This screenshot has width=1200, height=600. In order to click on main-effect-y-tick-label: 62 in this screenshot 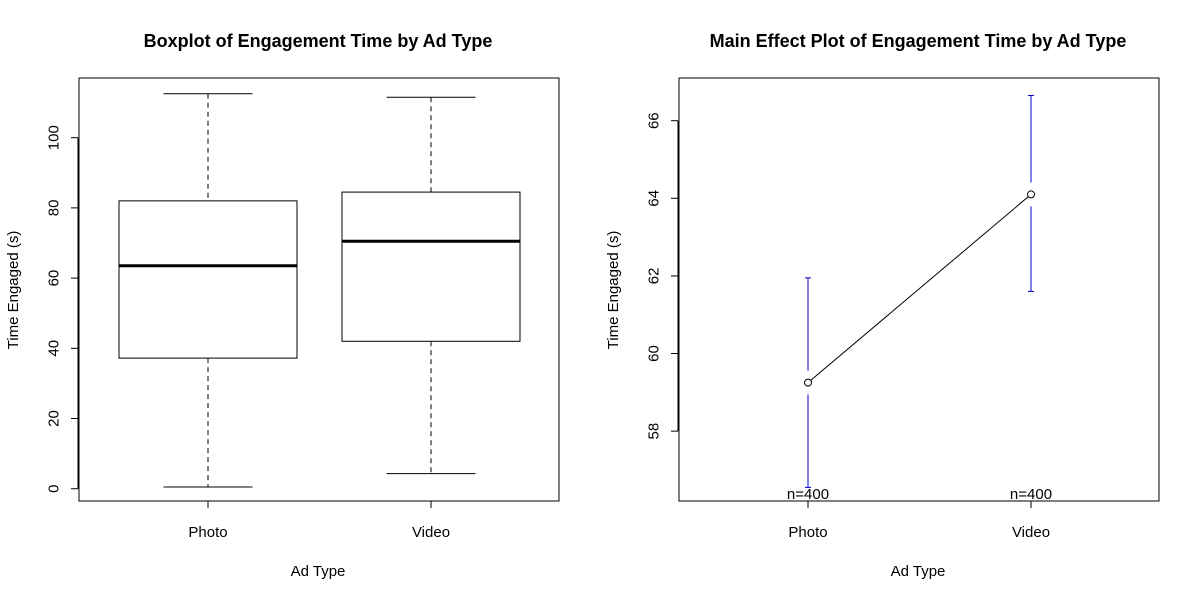, I will do `click(653, 276)`.